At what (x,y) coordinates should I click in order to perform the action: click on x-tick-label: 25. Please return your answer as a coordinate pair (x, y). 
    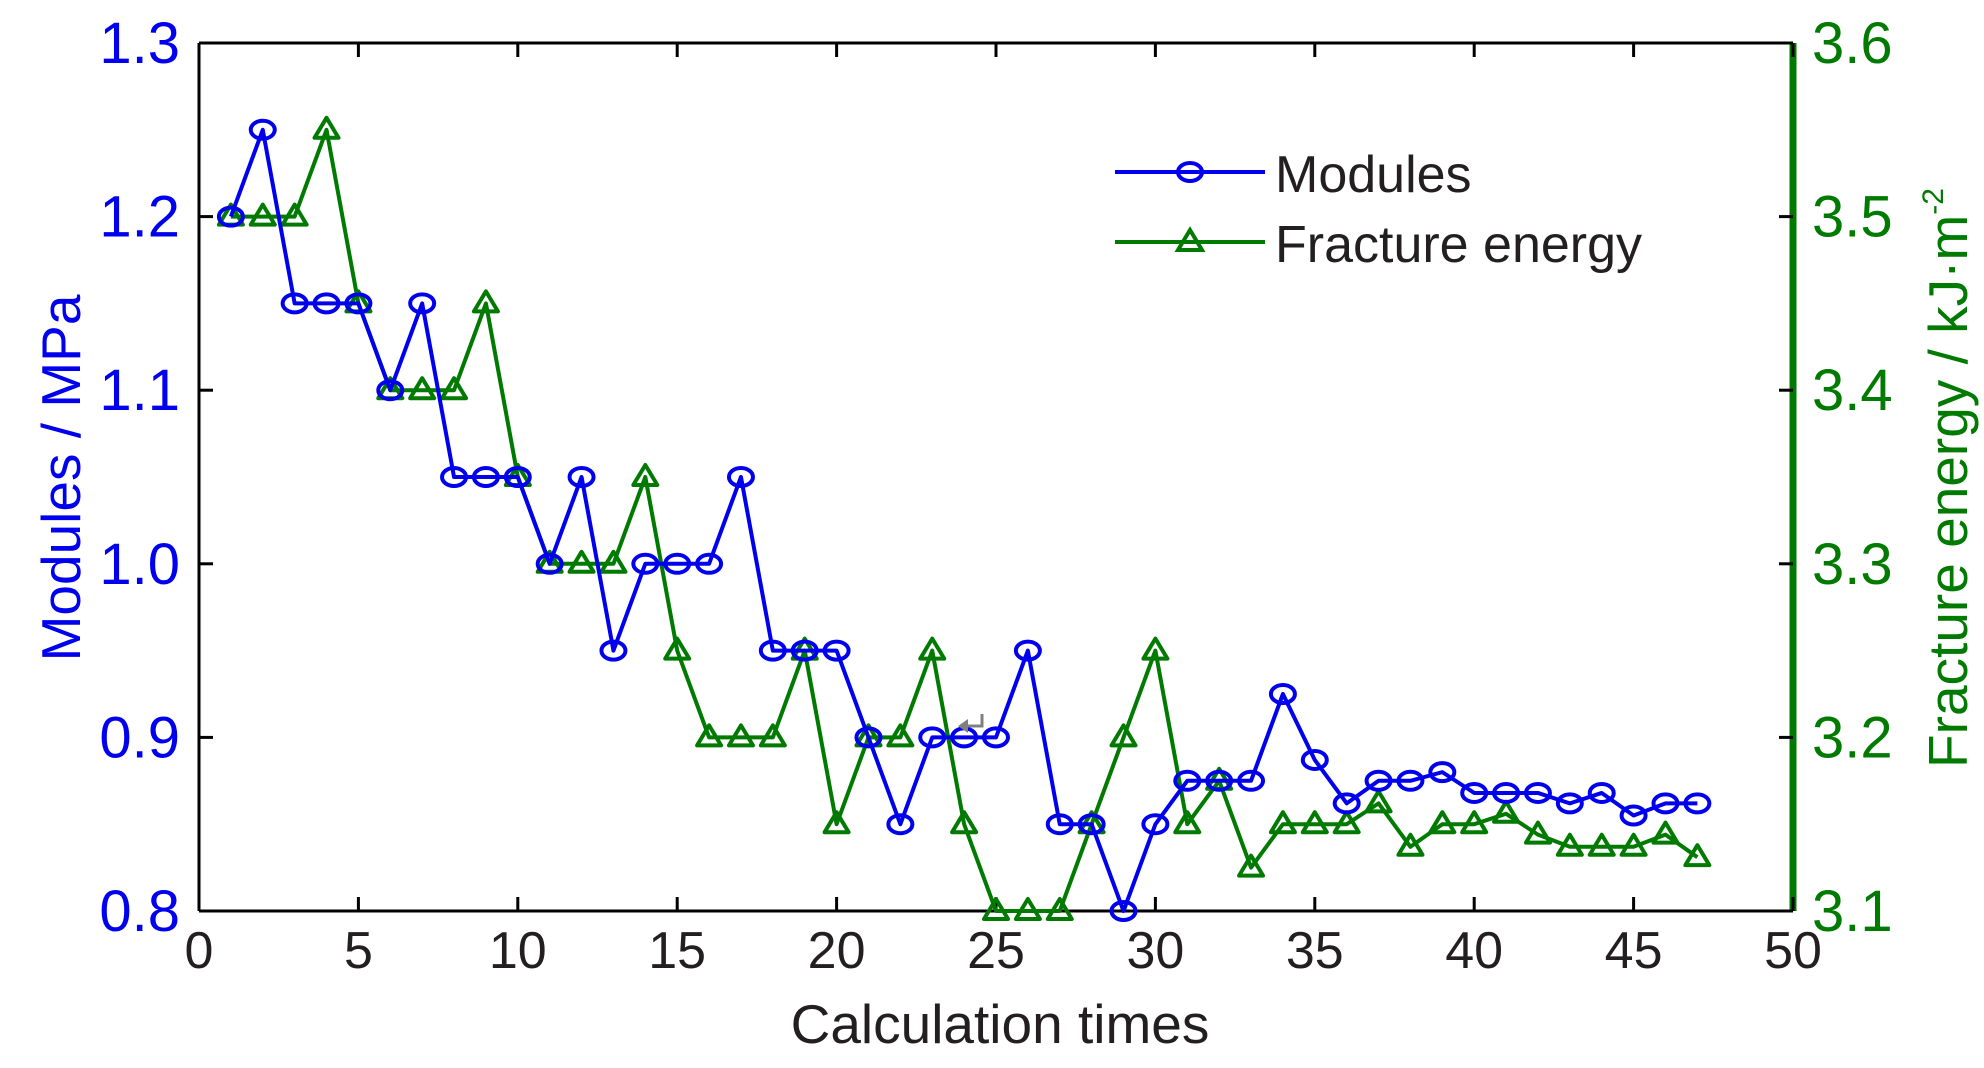
    Looking at the image, I should click on (996, 951).